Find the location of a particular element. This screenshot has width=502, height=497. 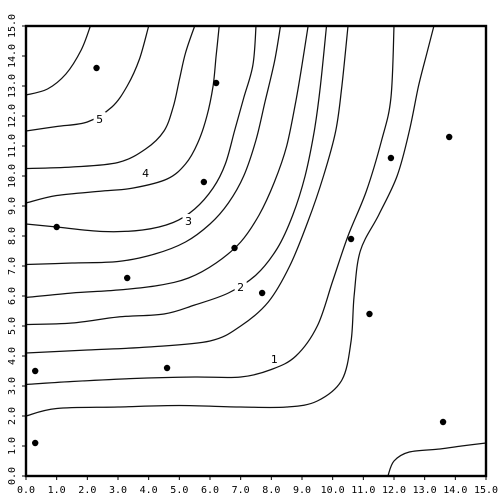

x-tick-label: 7.0 is located at coordinates (241, 490).